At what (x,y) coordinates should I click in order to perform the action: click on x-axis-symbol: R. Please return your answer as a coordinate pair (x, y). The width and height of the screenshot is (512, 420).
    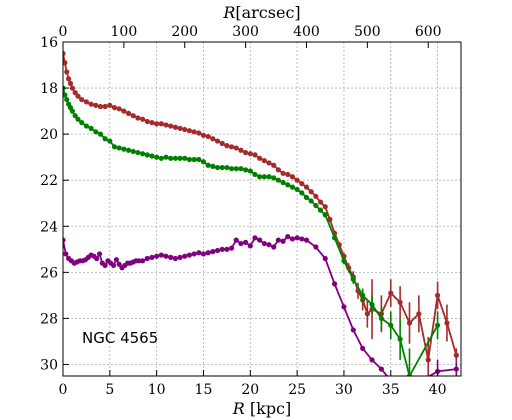
    Looking at the image, I should click on (238, 408).